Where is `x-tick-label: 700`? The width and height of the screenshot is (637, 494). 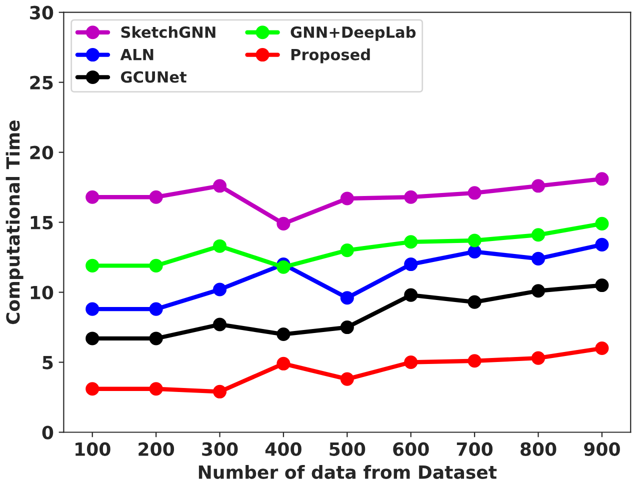
x-tick-label: 700 is located at coordinates (474, 449).